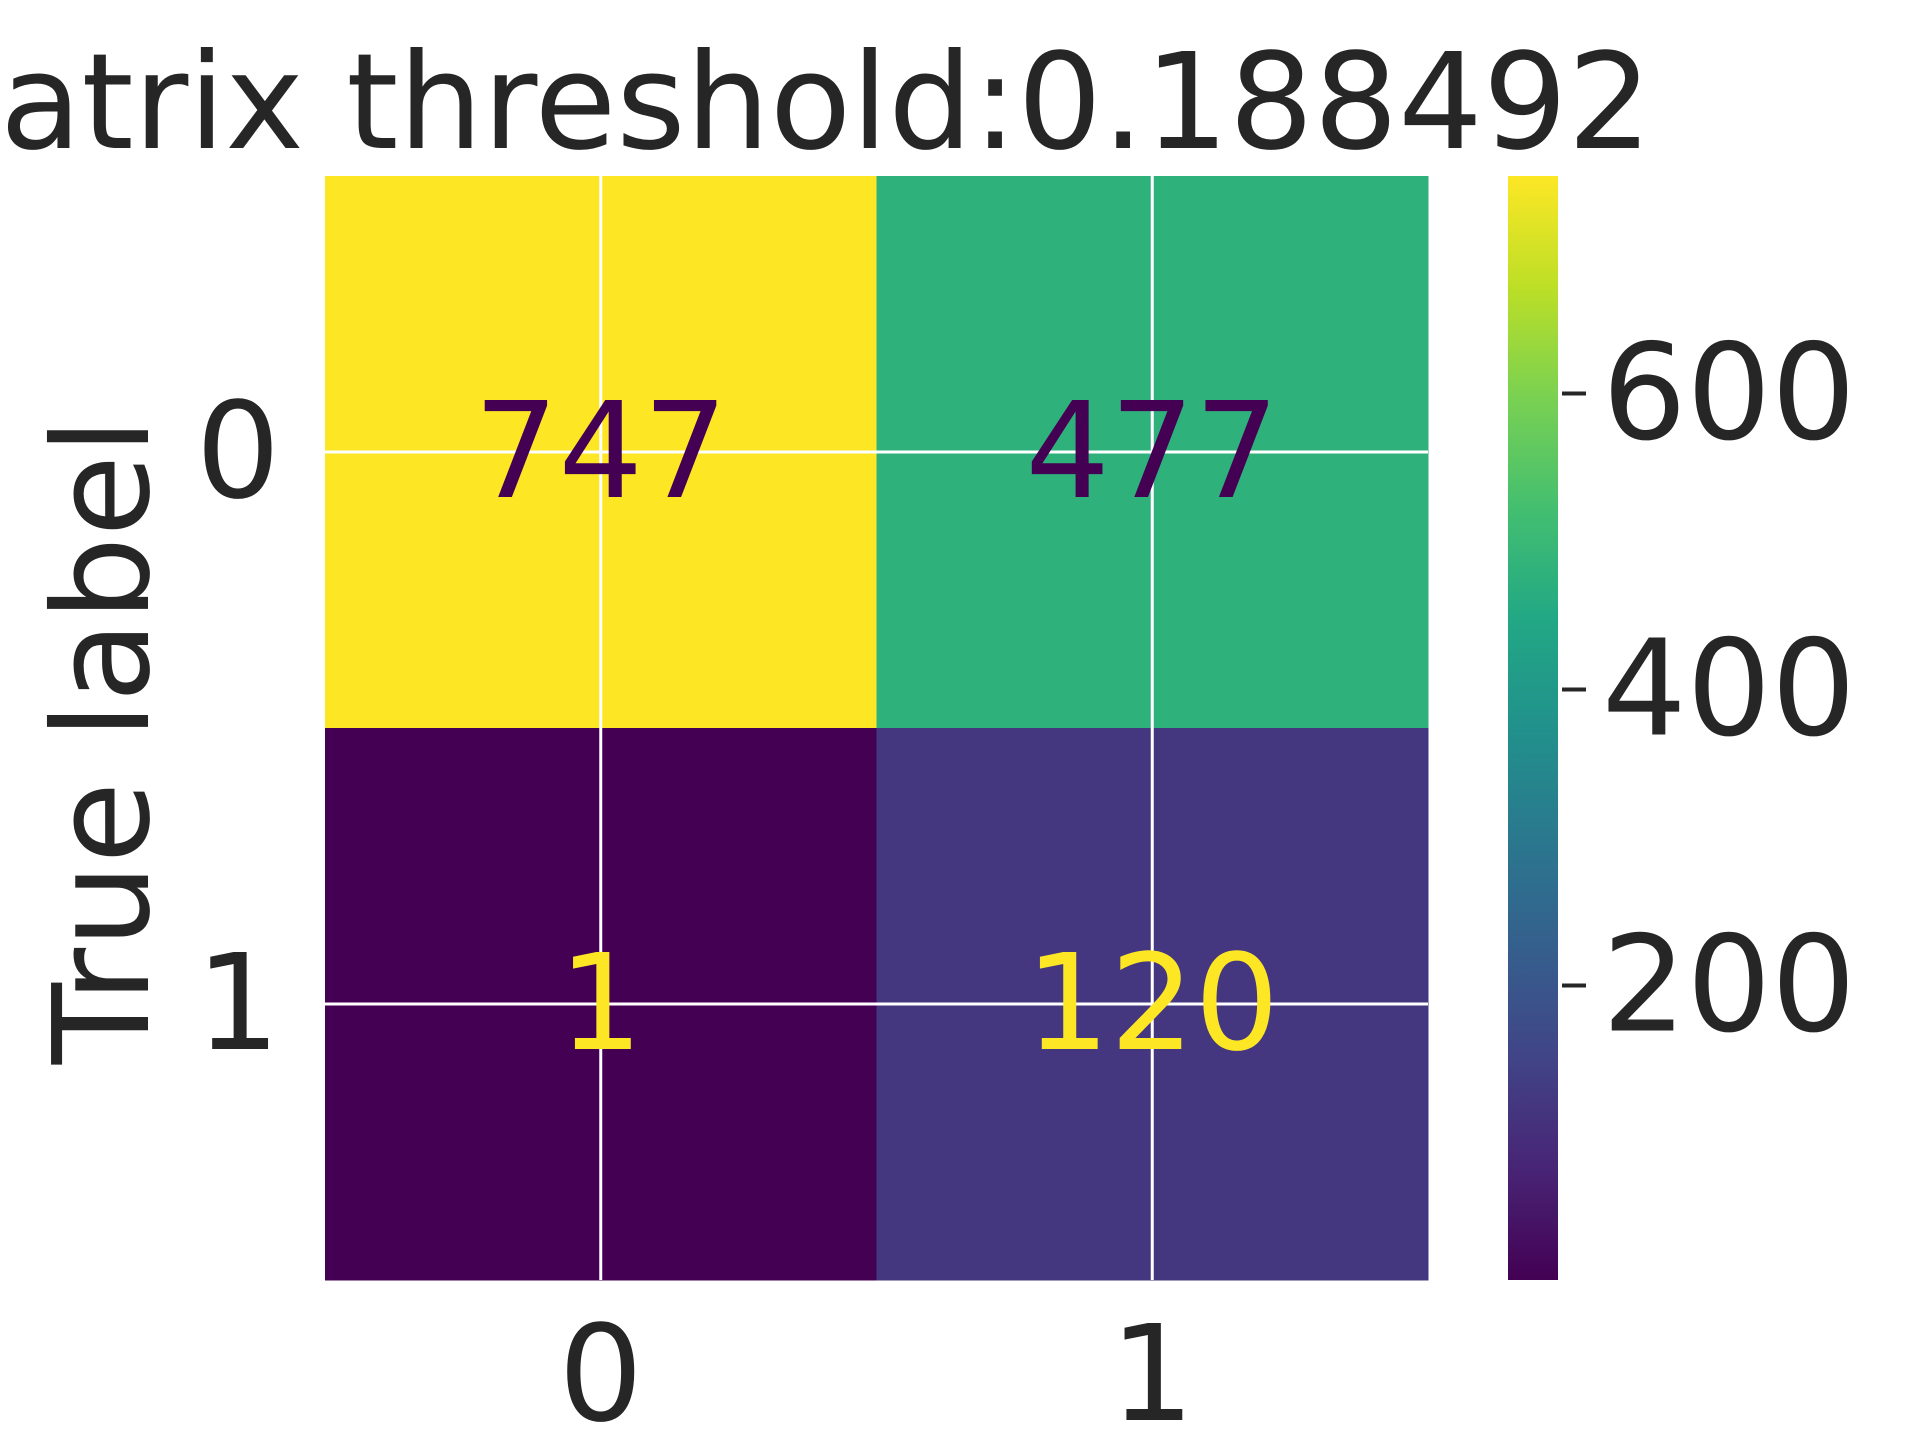  Describe the element at coordinates (238, 1004) in the screenshot. I see `y-tick-label: 1` at that location.